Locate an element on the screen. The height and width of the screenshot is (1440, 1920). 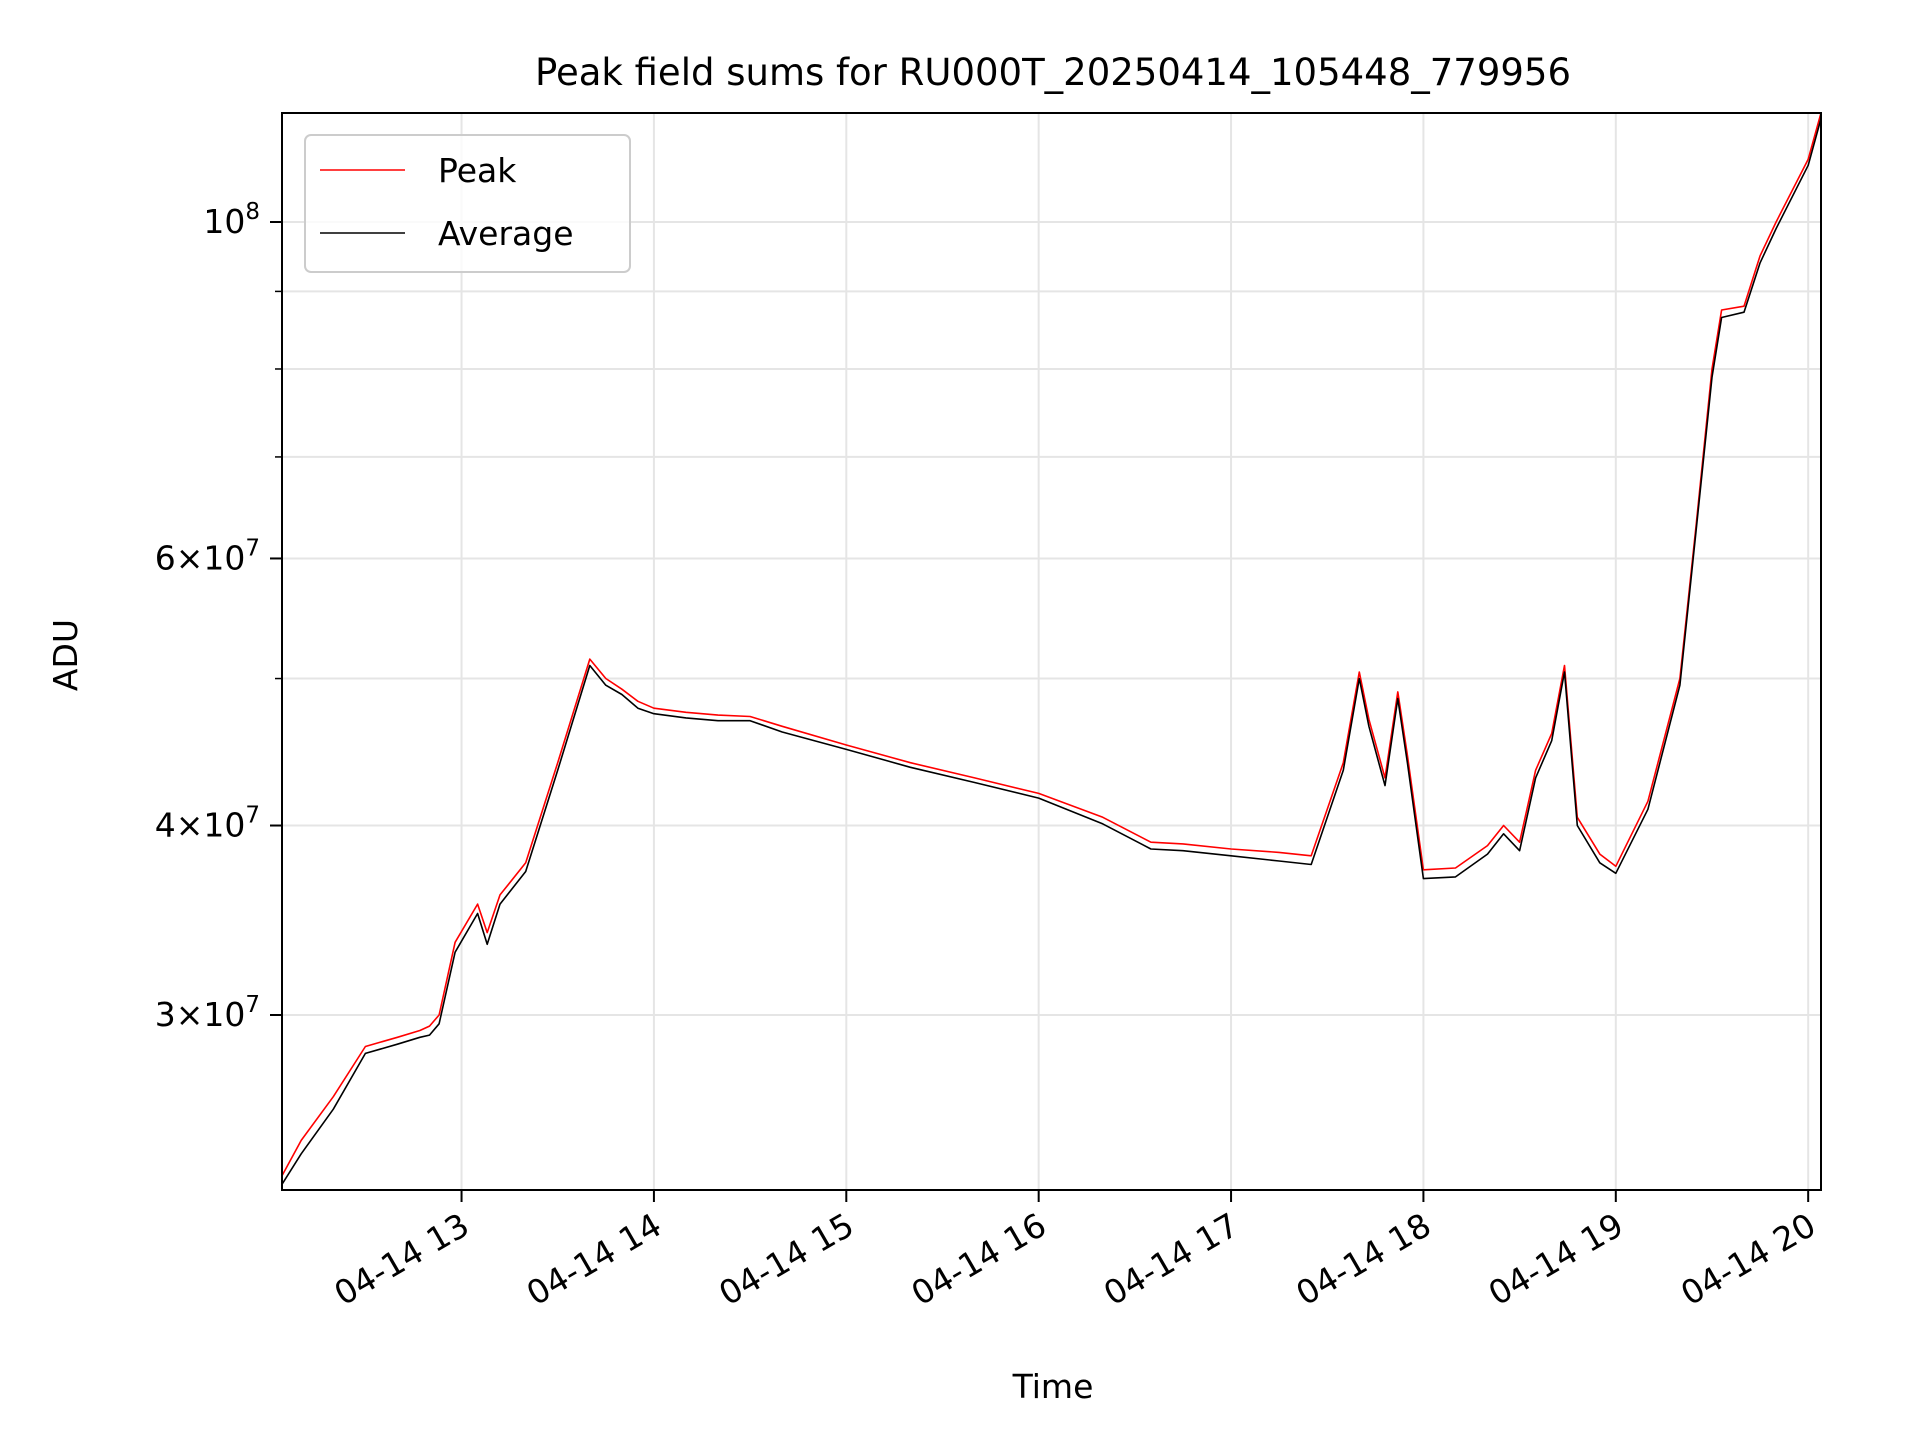
y-tick-label: 3×107 is located at coordinates (207, 1013).